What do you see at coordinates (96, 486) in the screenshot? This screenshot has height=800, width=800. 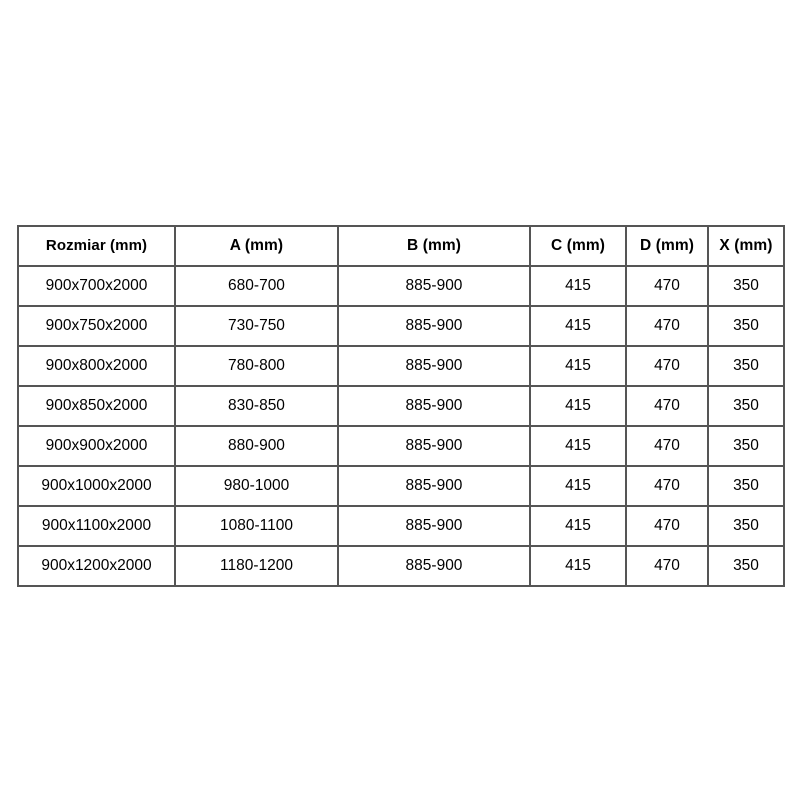 I see `cell-size: 900x1000x2000` at bounding box center [96, 486].